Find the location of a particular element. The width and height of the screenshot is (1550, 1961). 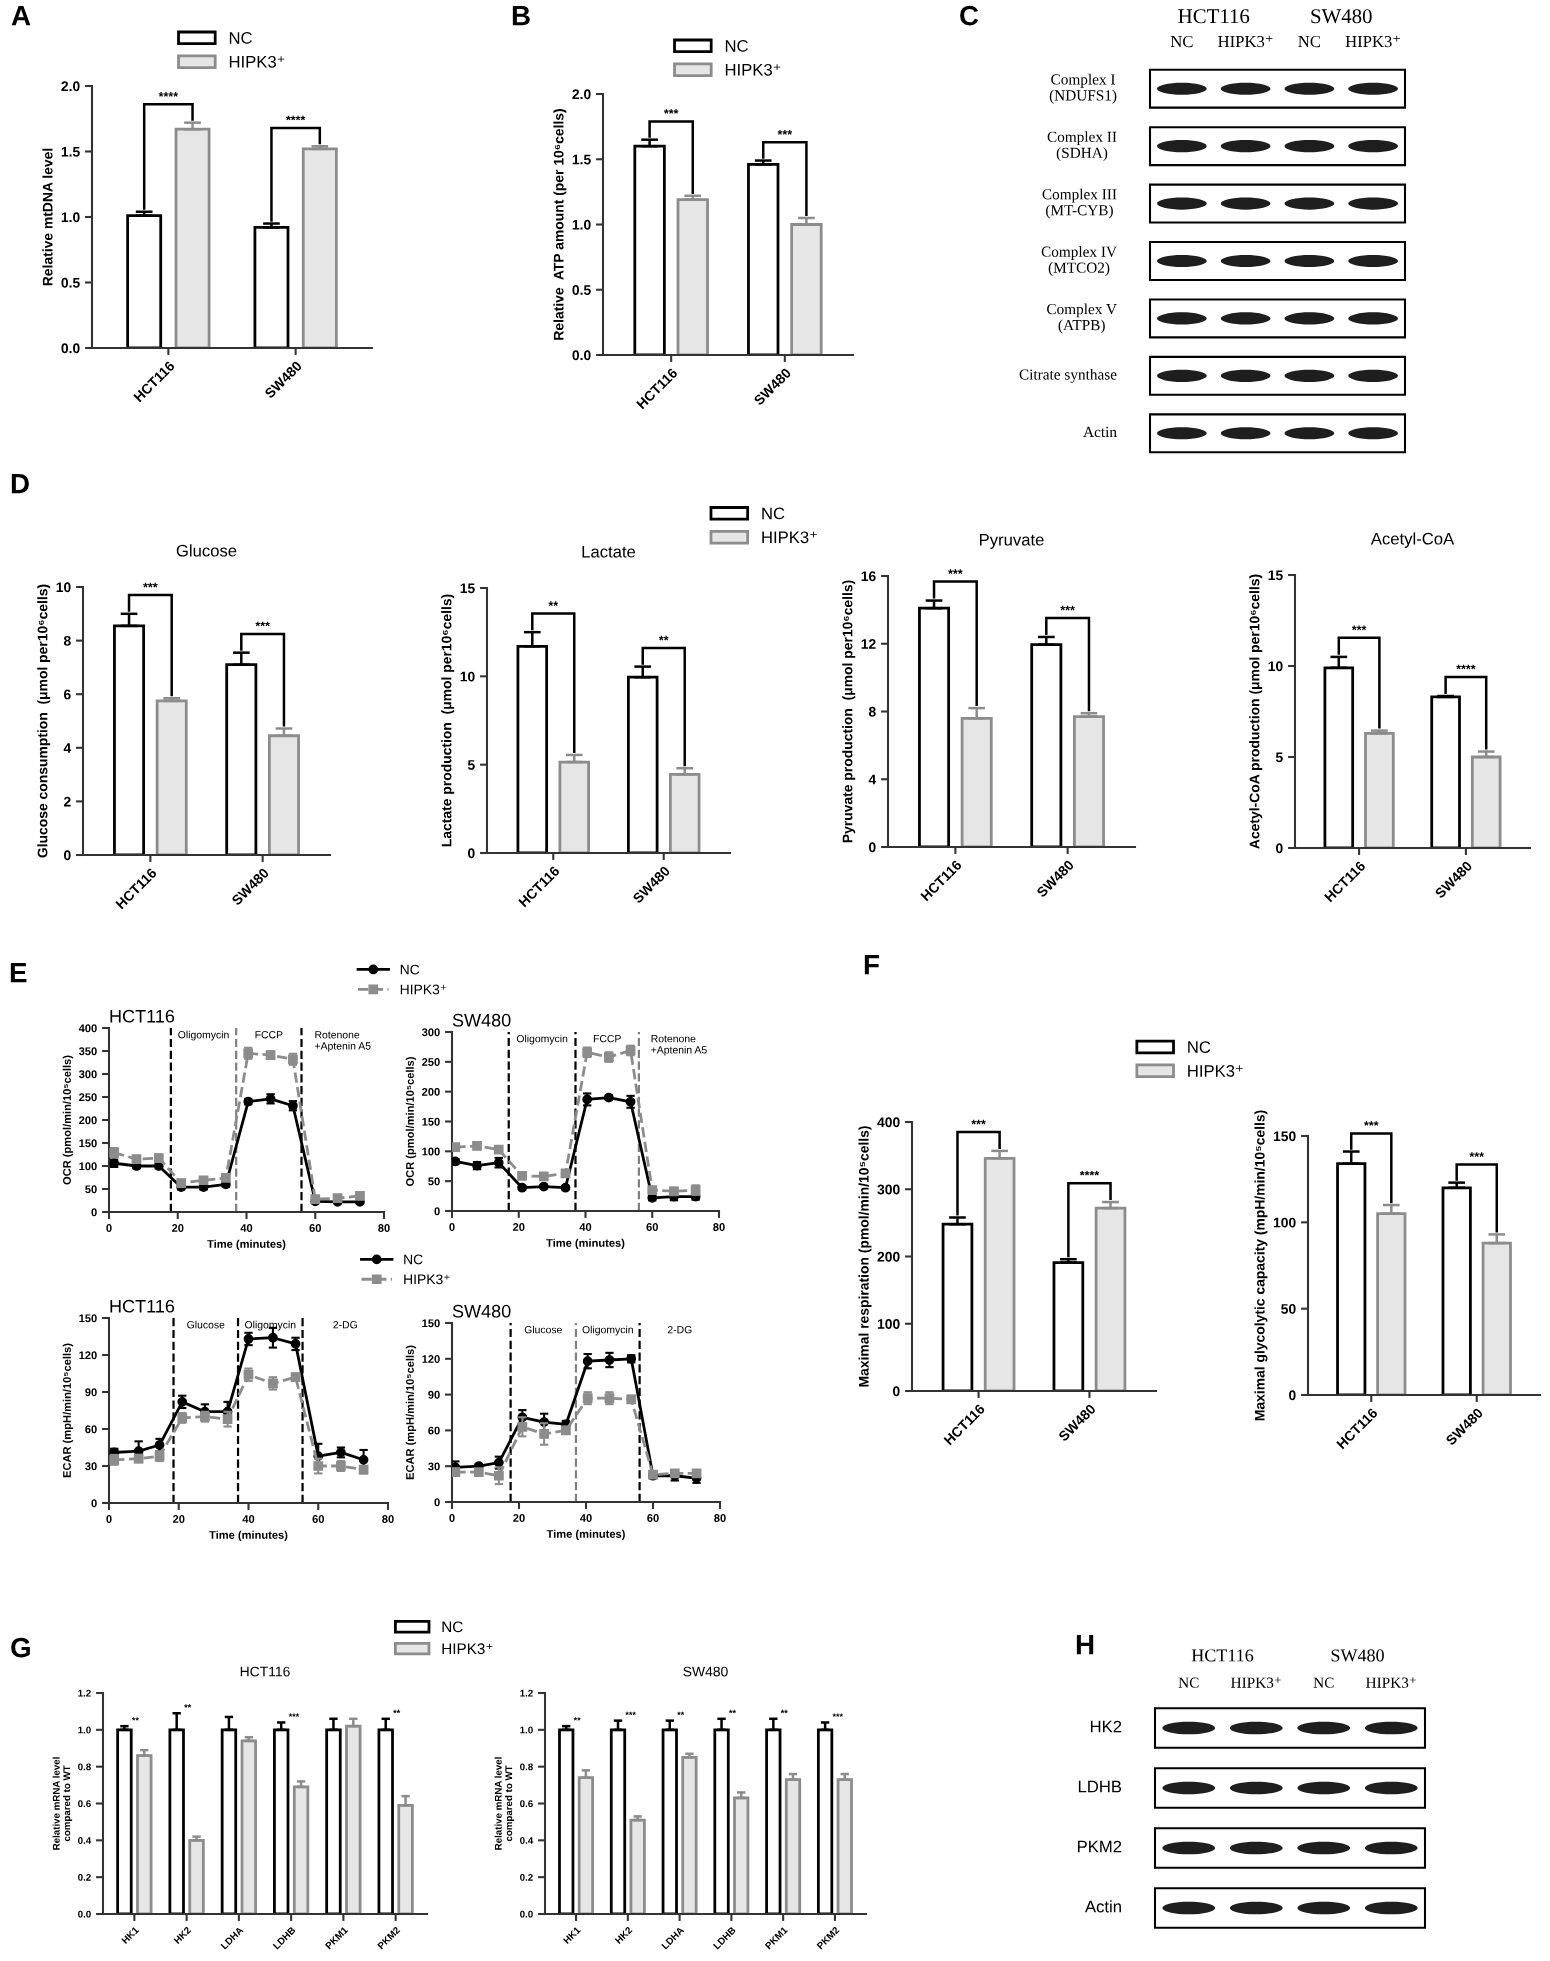

text: D is located at coordinates (20, 484).